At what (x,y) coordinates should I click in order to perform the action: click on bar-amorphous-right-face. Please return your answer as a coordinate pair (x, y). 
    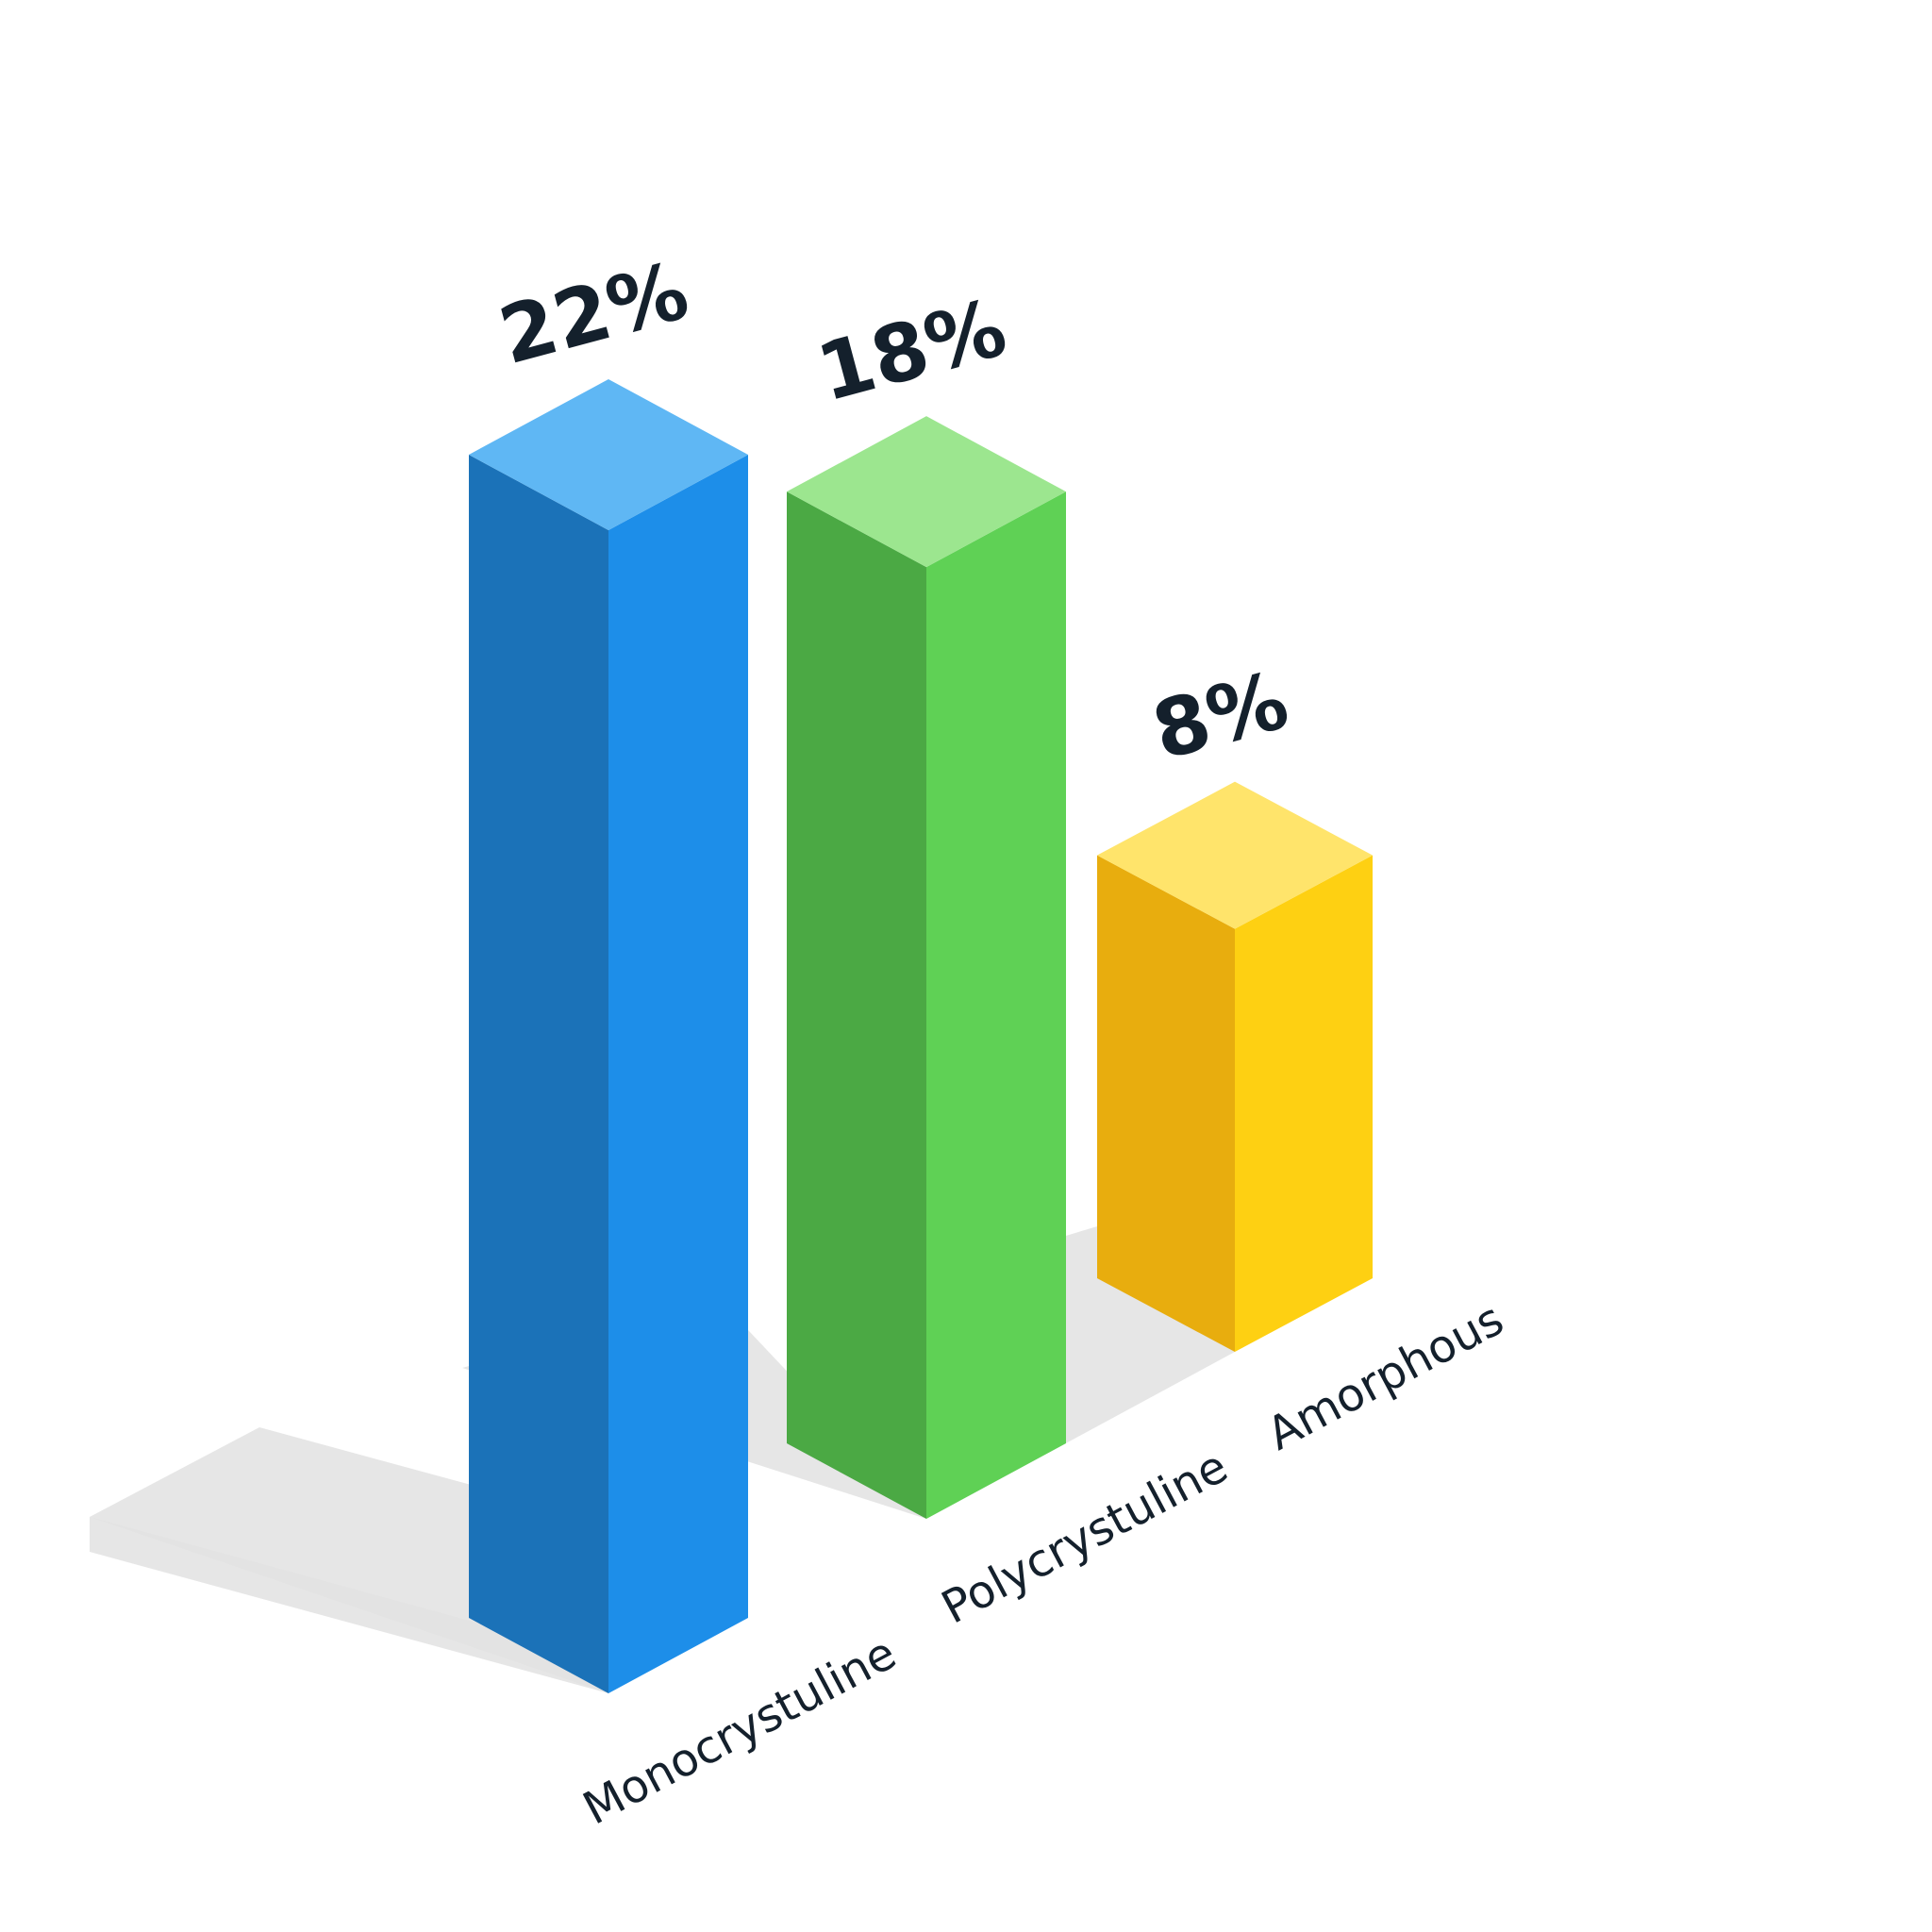
    Looking at the image, I should click on (1304, 1103).